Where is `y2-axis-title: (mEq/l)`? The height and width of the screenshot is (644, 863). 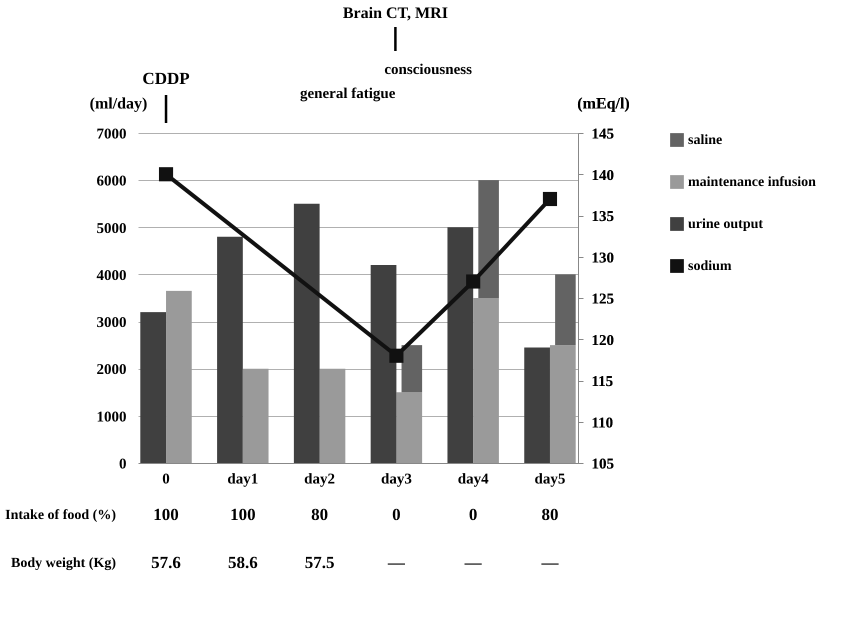
y2-axis-title: (mEq/l) is located at coordinates (603, 104).